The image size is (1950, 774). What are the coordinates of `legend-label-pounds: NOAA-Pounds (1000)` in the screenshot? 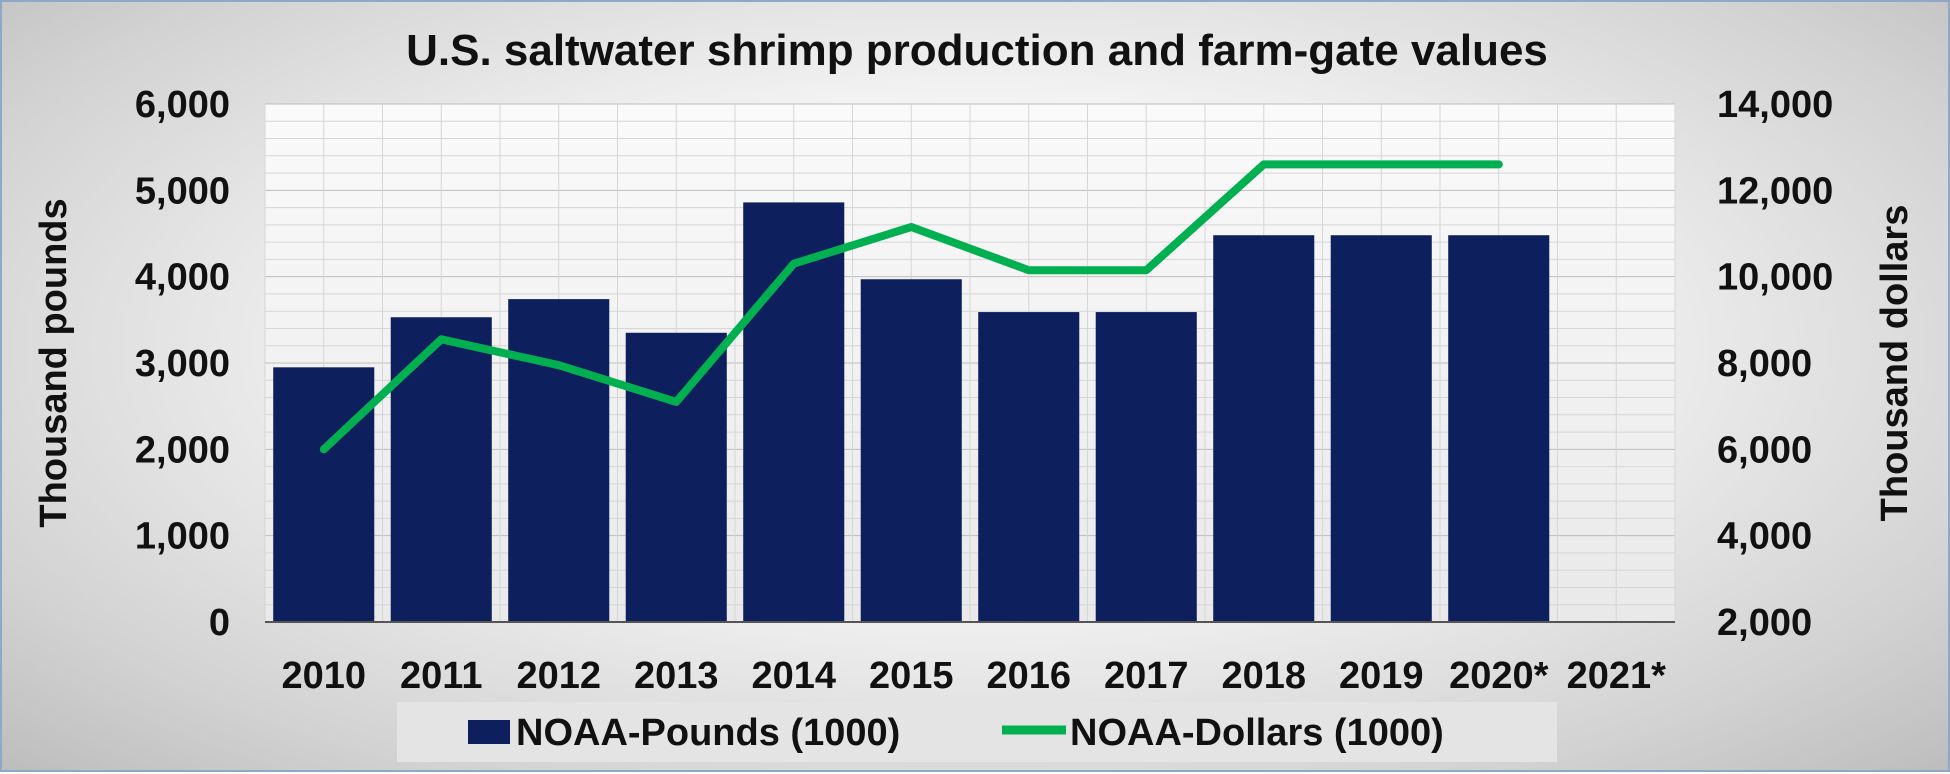 It's located at (708, 733).